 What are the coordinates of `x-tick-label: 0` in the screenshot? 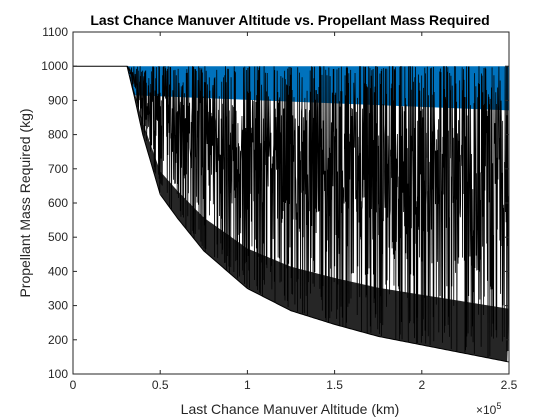 It's located at (73, 385).